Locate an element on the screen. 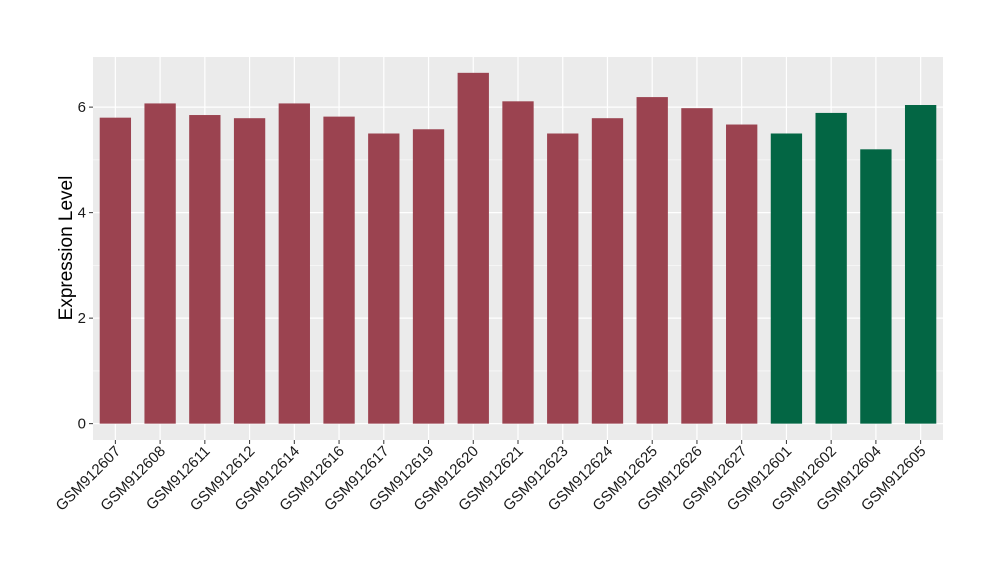 The image size is (1000, 580). bar-GSM912616 is located at coordinates (339, 270).